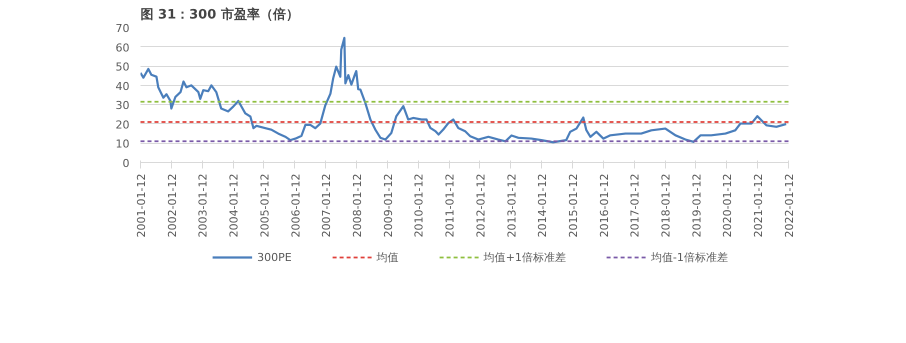 This screenshot has height=343, width=906. I want to click on x-tick-label: 2010-01-12, so click(419, 205).